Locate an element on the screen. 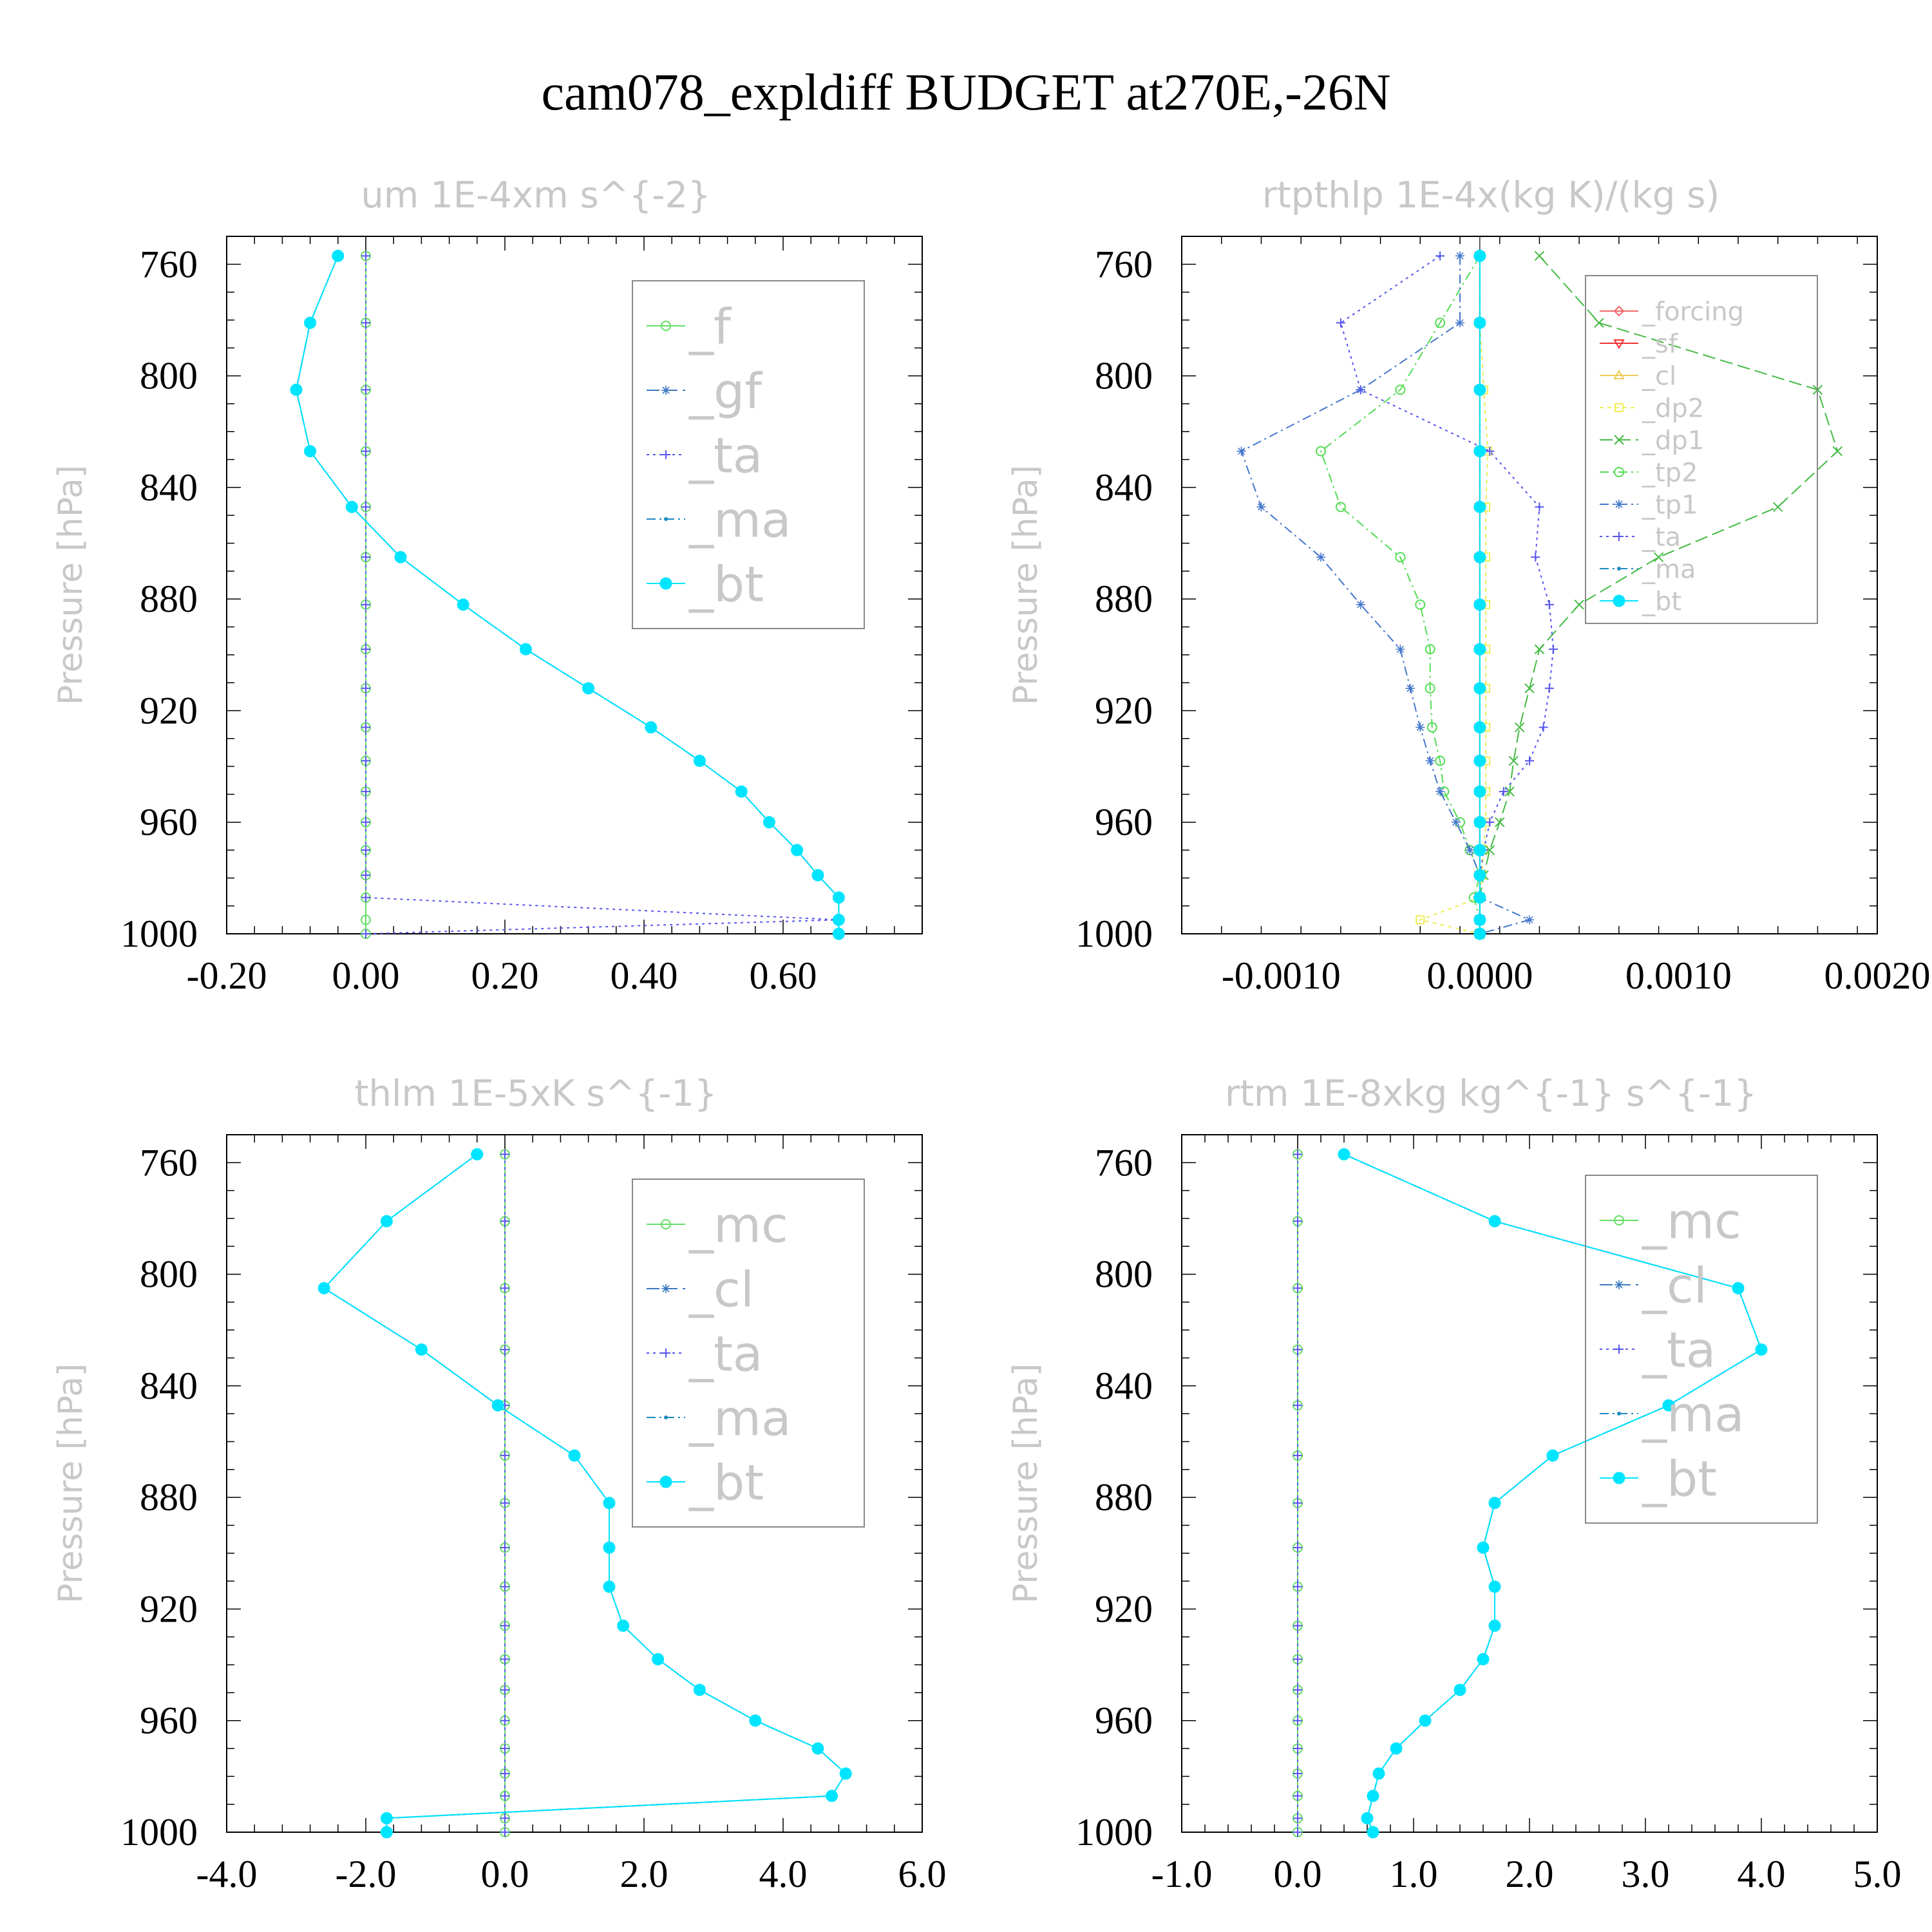 This screenshot has width=1932, height=1932. x-tick-label: 0.40 is located at coordinates (644, 975).